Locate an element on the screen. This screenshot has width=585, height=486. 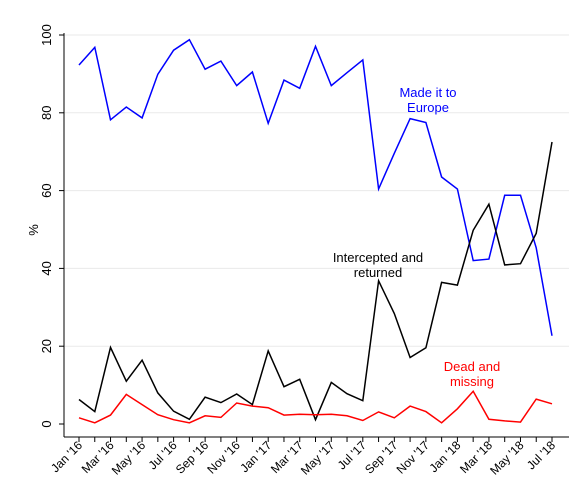
y-tick-label-60: 60 is located at coordinates (46, 190).